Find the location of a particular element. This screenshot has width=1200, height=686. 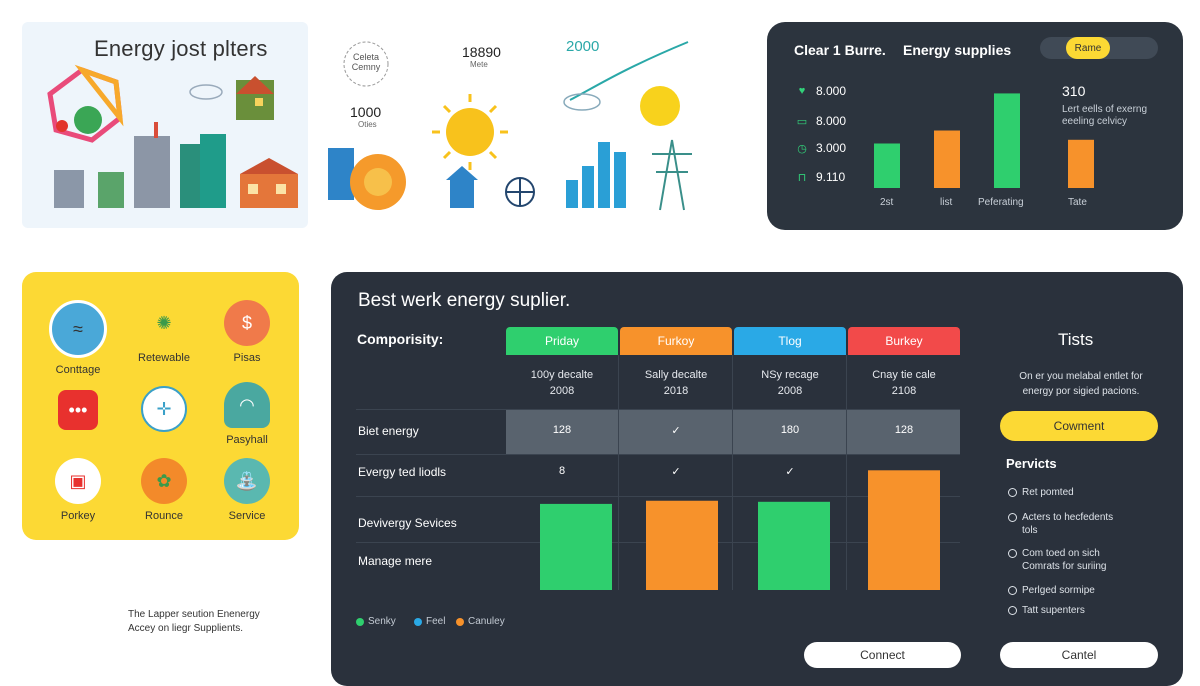

service-item-porkey: ▣ Porkey is located at coordinates (78, 490).